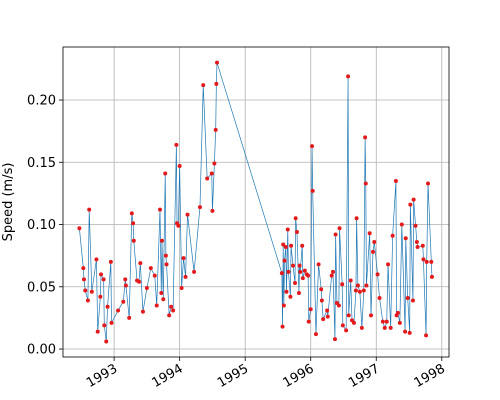  I want to click on x-tick-label: 1996, so click(299, 376).